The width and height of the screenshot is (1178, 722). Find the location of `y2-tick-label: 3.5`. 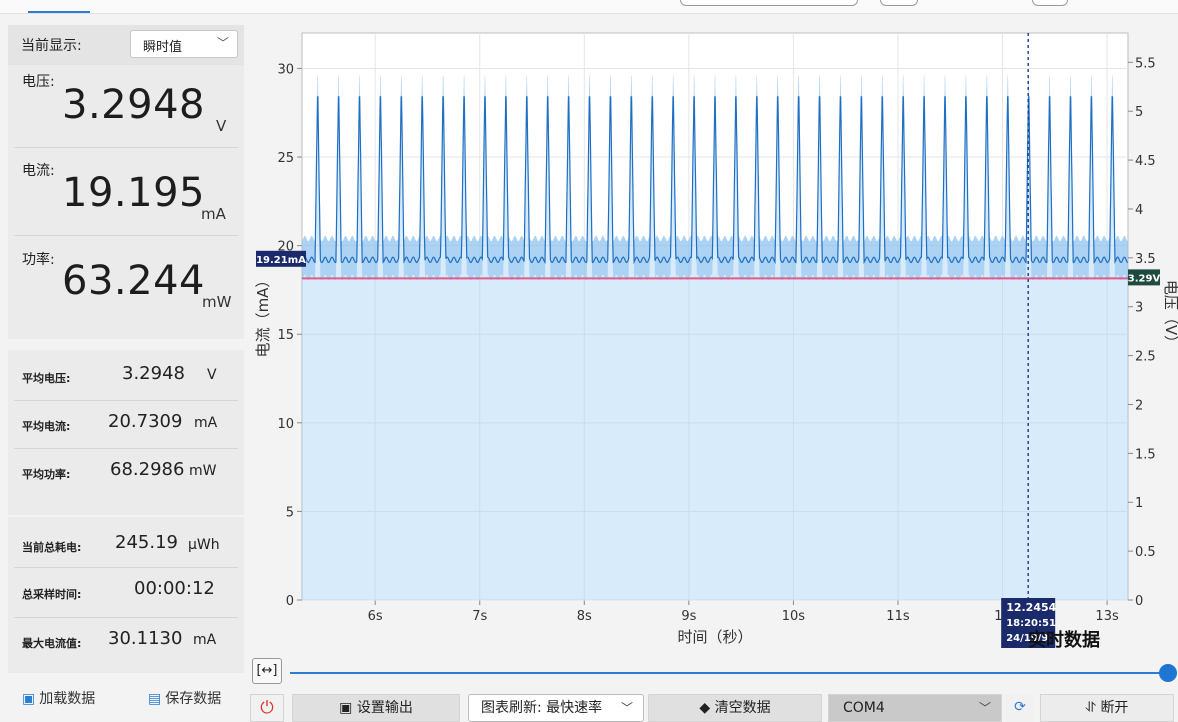

y2-tick-label: 3.5 is located at coordinates (1145, 259).